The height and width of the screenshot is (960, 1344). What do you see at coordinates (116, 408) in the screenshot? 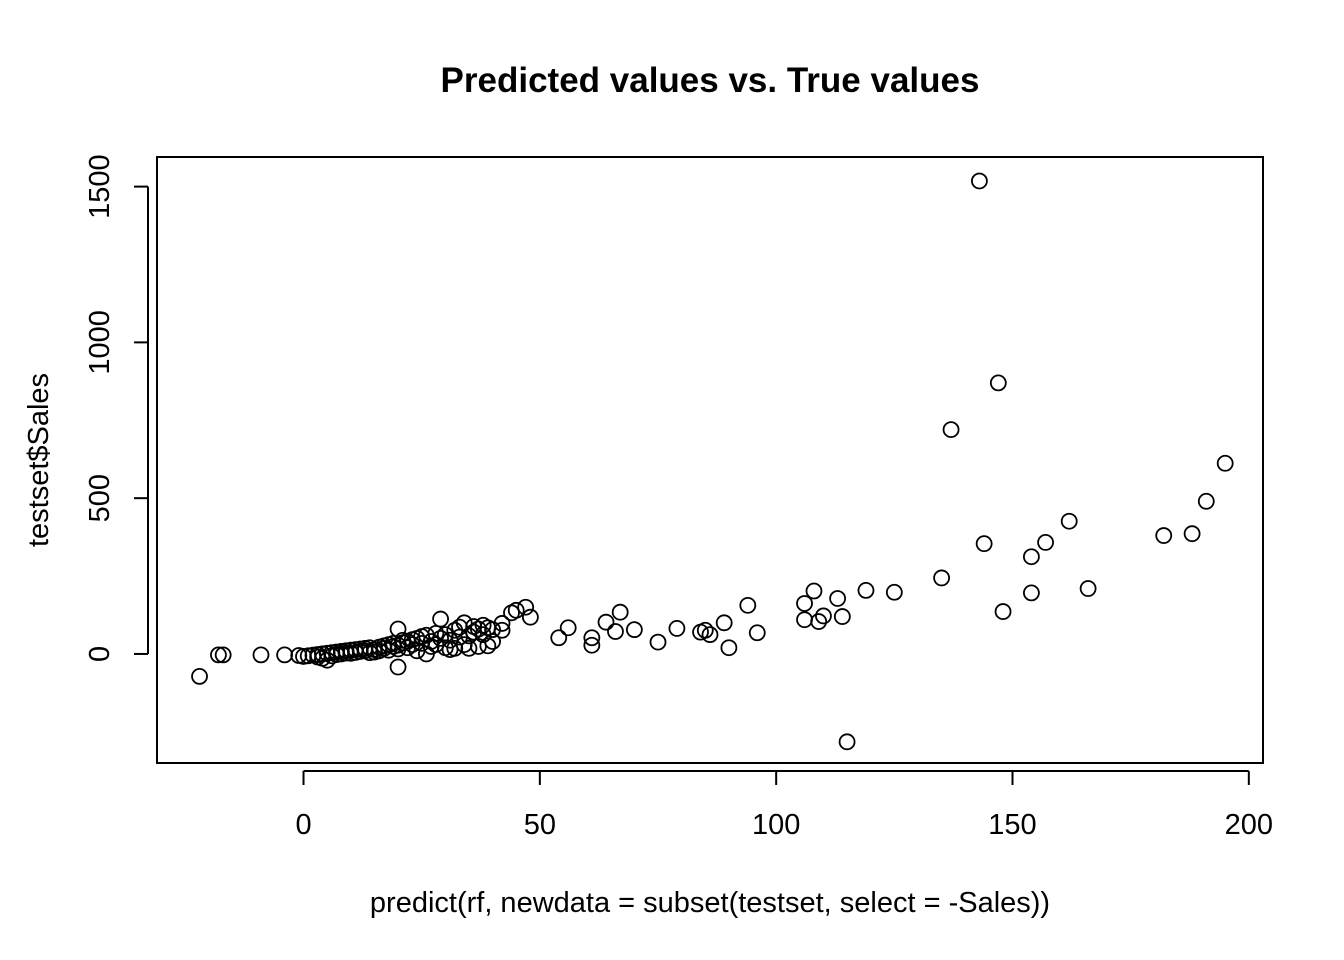
I see `y-axis: 0 500 1000 1500` at bounding box center [116, 408].